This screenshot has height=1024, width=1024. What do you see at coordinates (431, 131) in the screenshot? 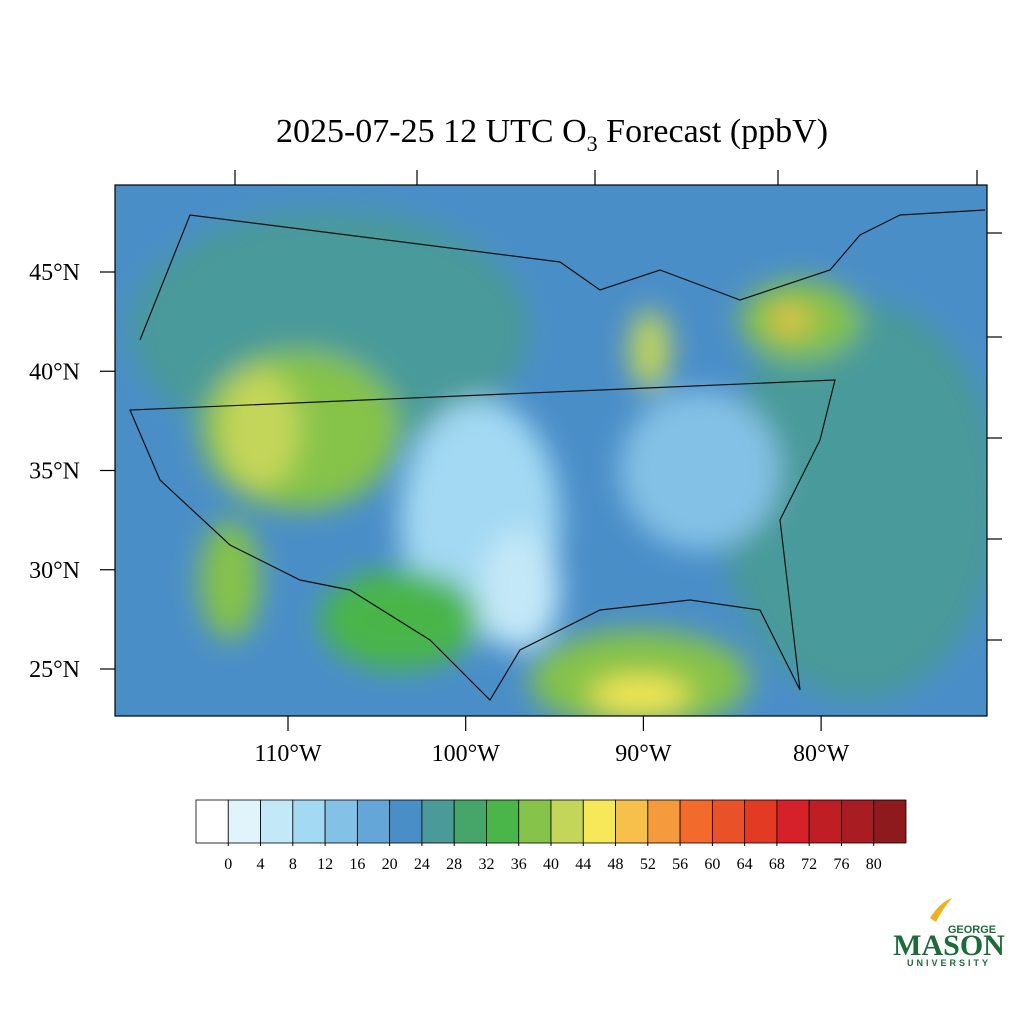
I see `title-text: 2025-07-25 12 UTC O` at bounding box center [431, 131].